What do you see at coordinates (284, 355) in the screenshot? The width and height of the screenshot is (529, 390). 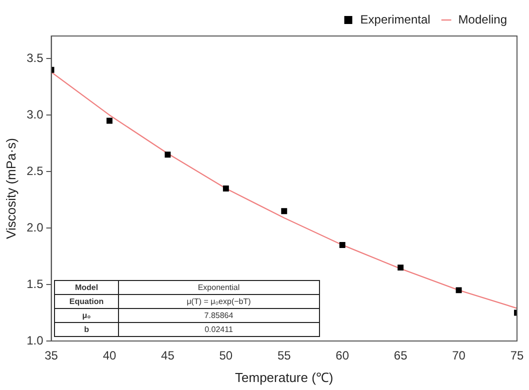 I see `x-tick-label: 55` at bounding box center [284, 355].